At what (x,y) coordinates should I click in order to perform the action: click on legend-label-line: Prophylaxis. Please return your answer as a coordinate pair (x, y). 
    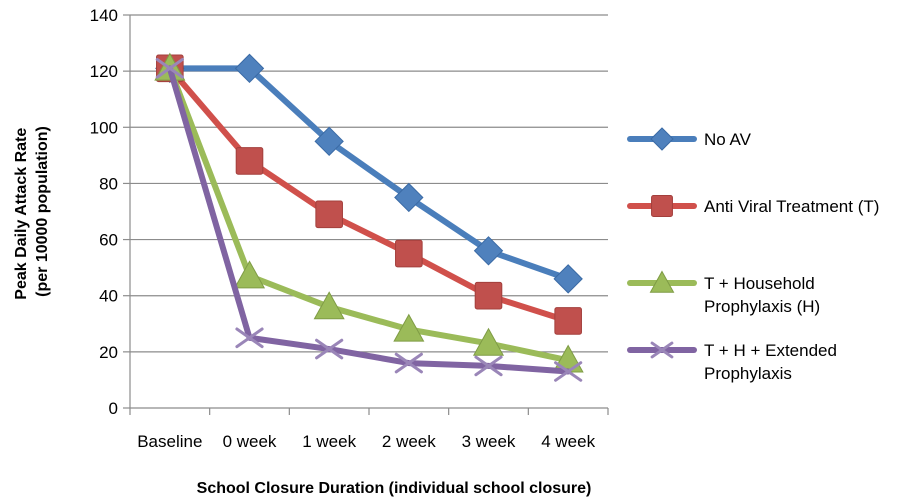
    Looking at the image, I should click on (748, 373).